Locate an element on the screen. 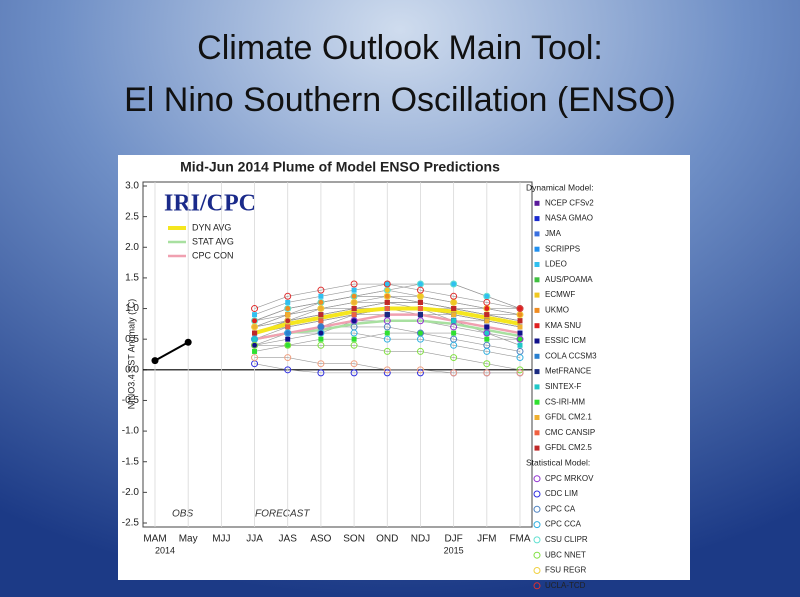  obs-label: OBS is located at coordinates (182, 514).